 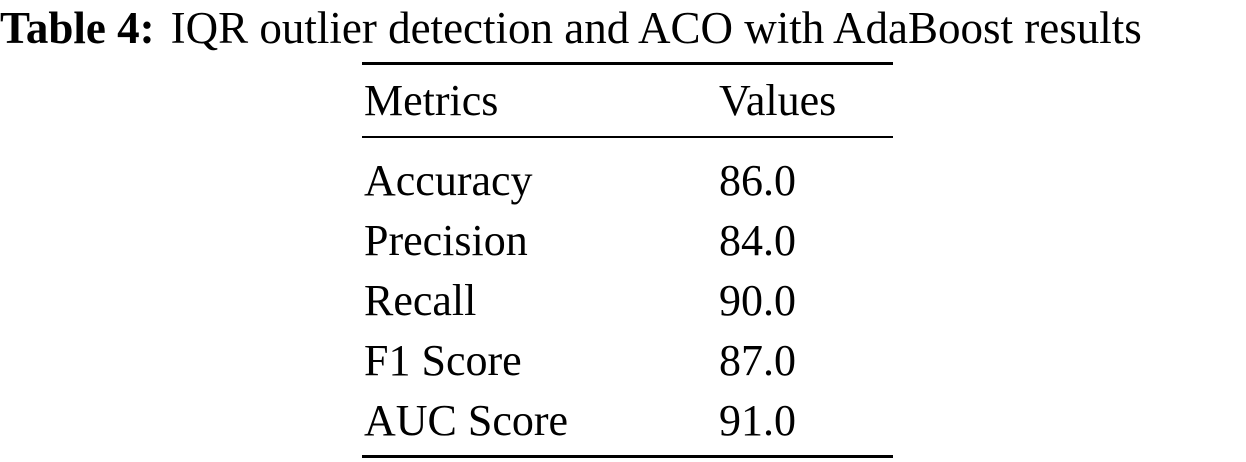 What do you see at coordinates (446, 240) in the screenshot?
I see `metric-cell: Precision` at bounding box center [446, 240].